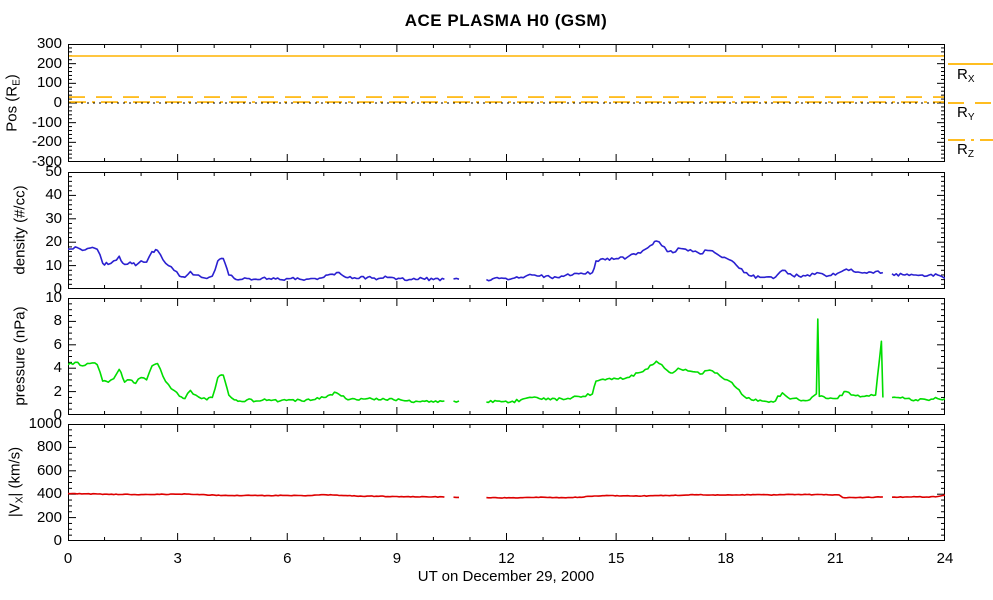  Describe the element at coordinates (53, 297) in the screenshot. I see `y-tick-label-pressure: 10` at that location.